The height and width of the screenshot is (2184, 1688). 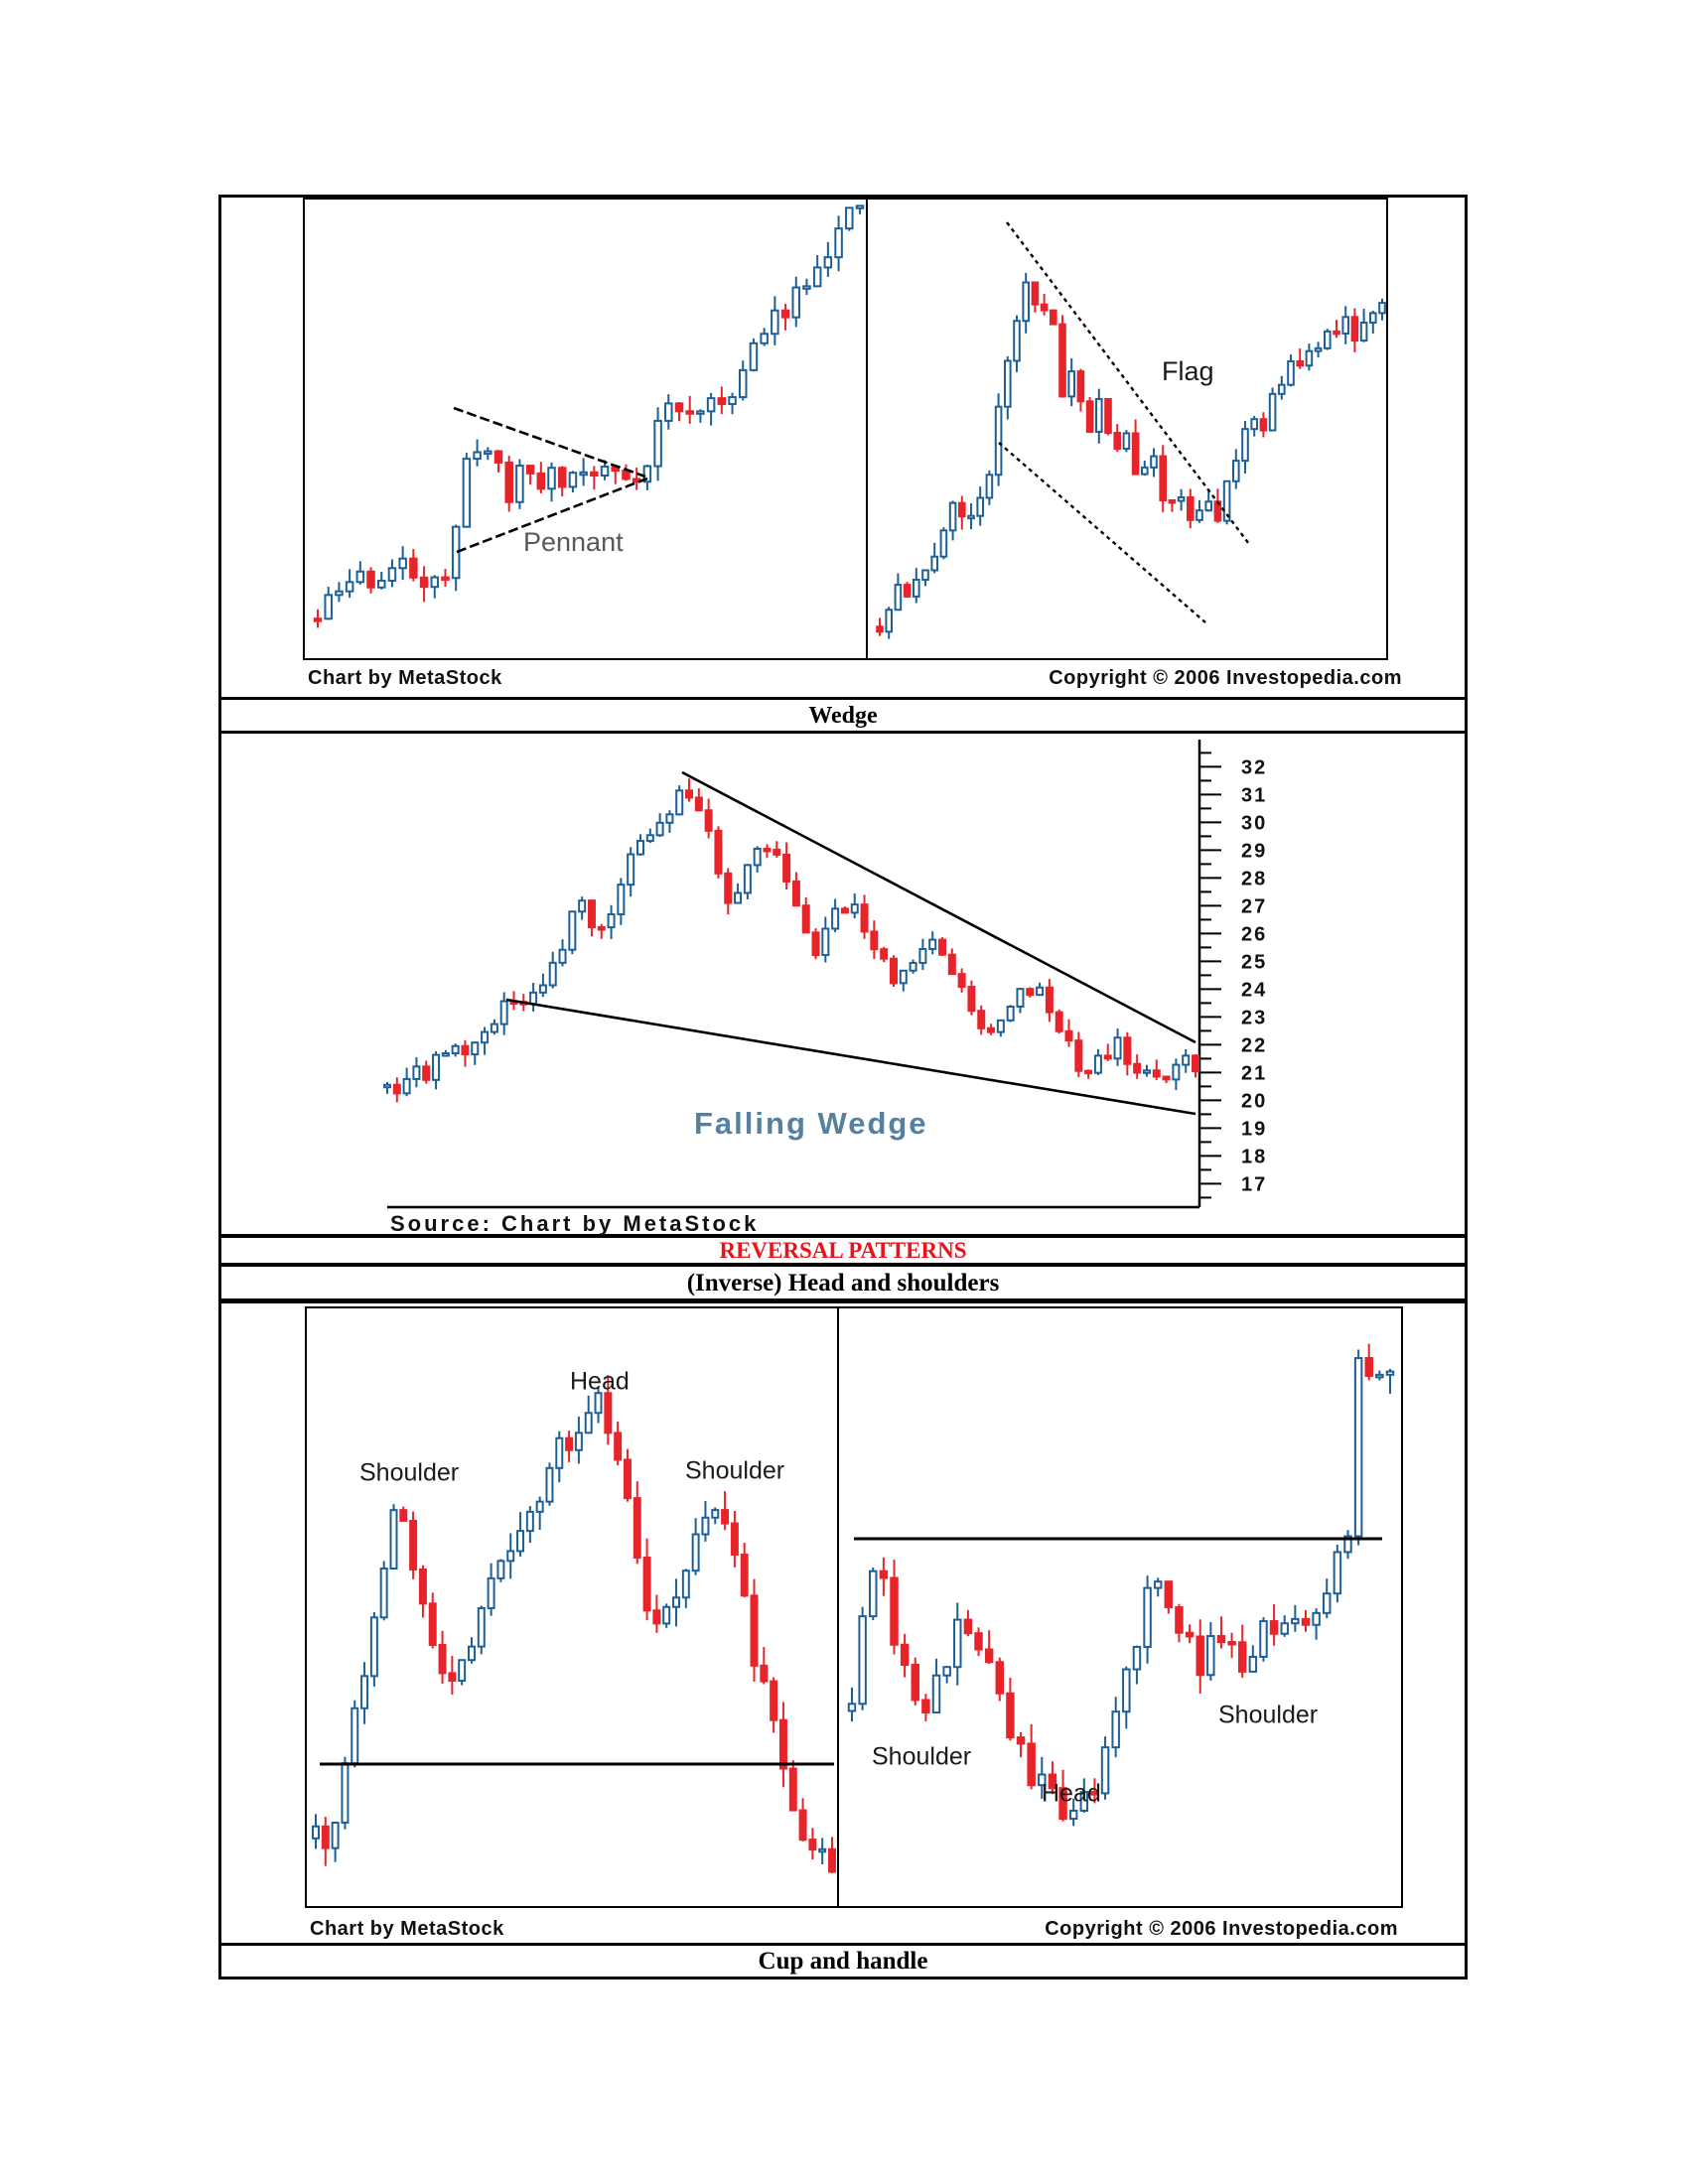 I want to click on wedge-source-caption: Source: Chart by MetaStock, so click(x=575, y=1223).